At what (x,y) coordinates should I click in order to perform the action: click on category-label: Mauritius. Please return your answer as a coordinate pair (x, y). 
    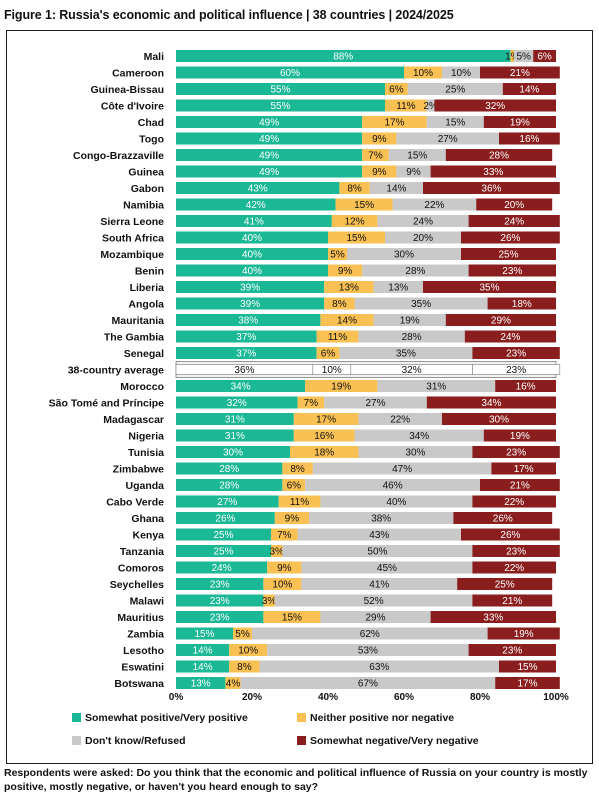
    Looking at the image, I should click on (140, 618).